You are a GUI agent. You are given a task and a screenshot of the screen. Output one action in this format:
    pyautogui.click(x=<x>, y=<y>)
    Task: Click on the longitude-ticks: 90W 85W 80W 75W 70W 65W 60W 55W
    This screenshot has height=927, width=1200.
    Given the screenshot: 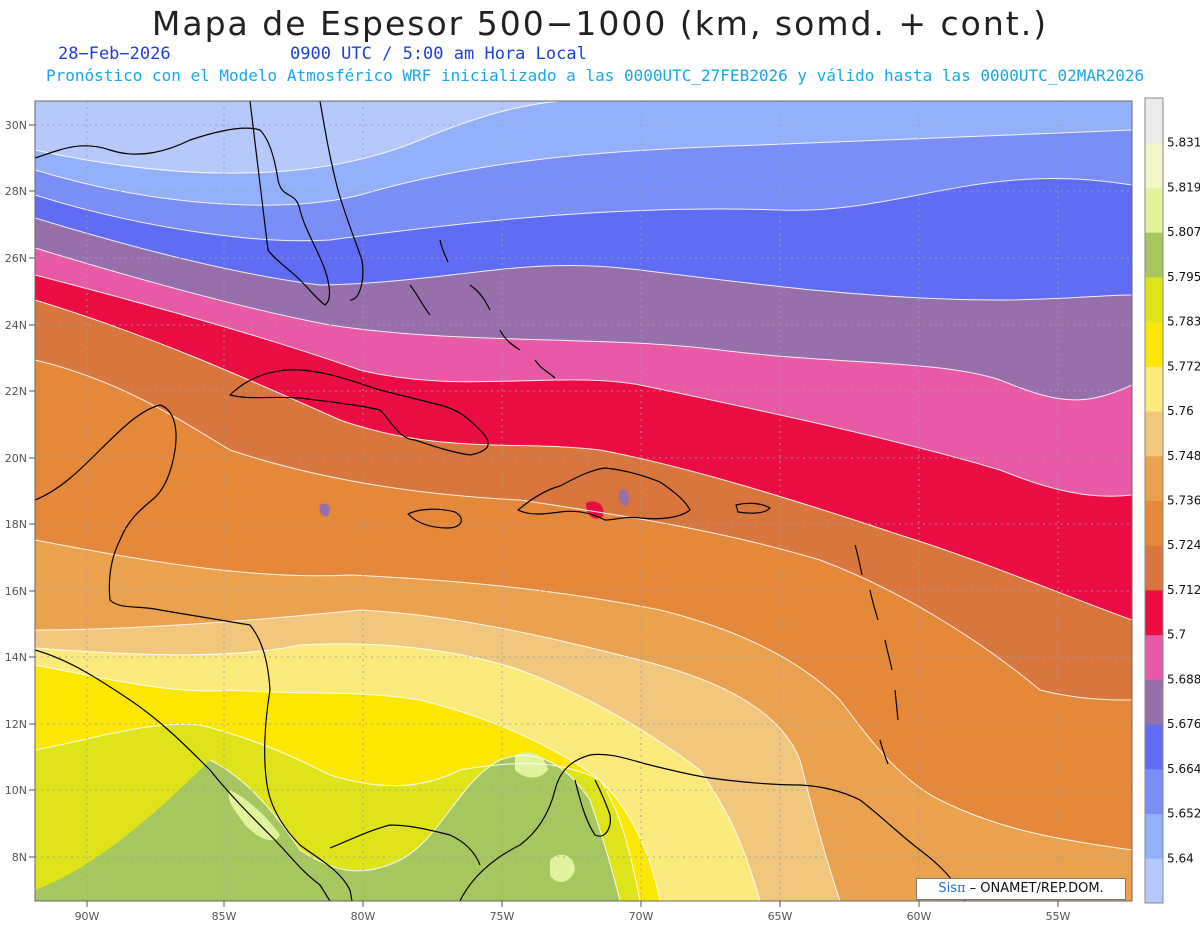 What is the action you would take?
    pyautogui.click(x=573, y=912)
    